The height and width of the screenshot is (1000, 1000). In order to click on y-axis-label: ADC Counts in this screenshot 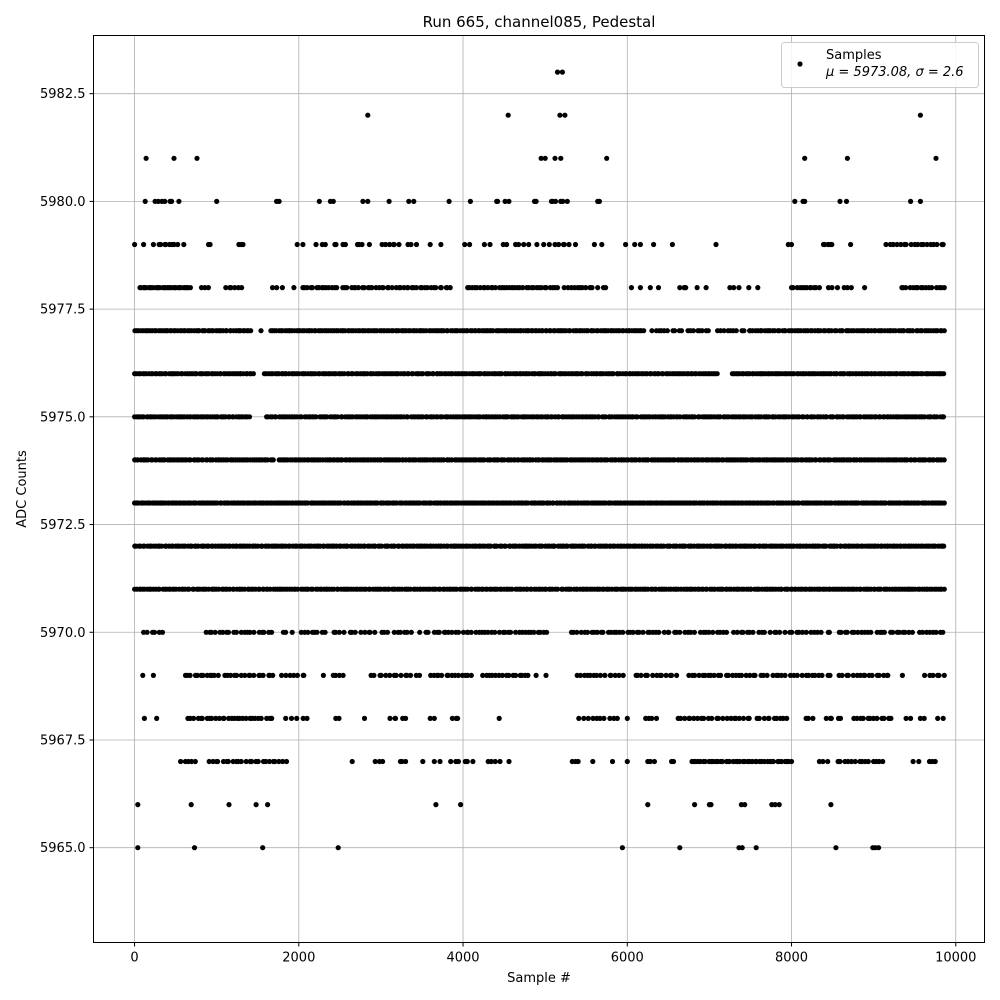, I will do `click(22, 489)`.